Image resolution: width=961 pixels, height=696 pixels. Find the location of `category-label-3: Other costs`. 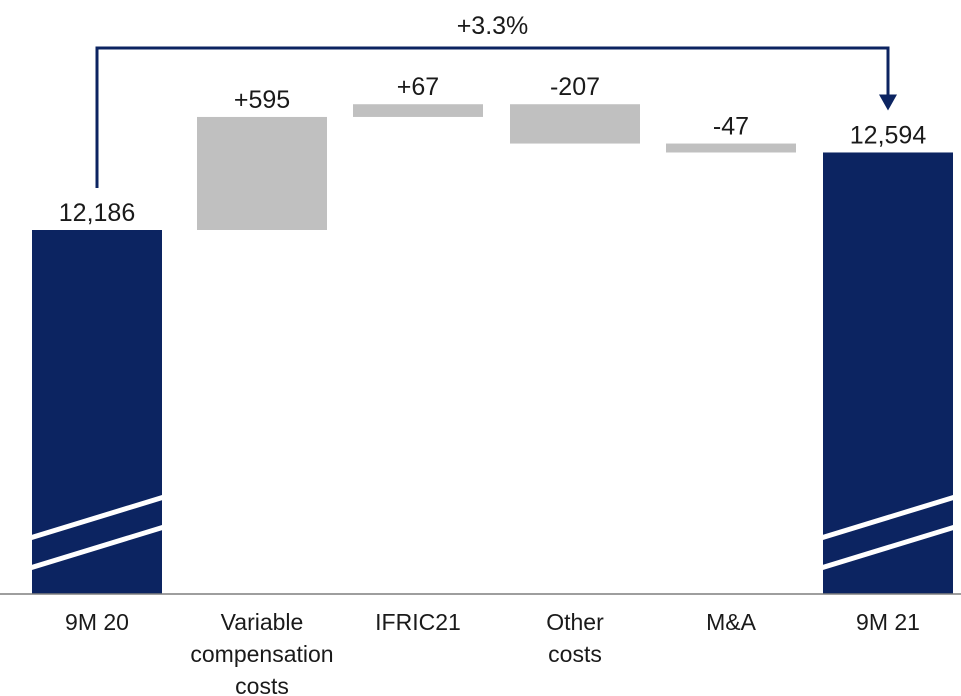

category-label-3: Other costs is located at coordinates (575, 638).